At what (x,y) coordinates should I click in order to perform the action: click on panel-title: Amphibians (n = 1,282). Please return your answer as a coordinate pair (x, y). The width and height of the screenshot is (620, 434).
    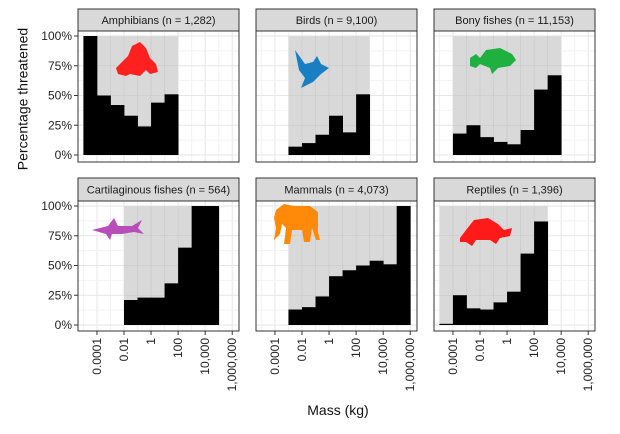
    Looking at the image, I should click on (158, 21).